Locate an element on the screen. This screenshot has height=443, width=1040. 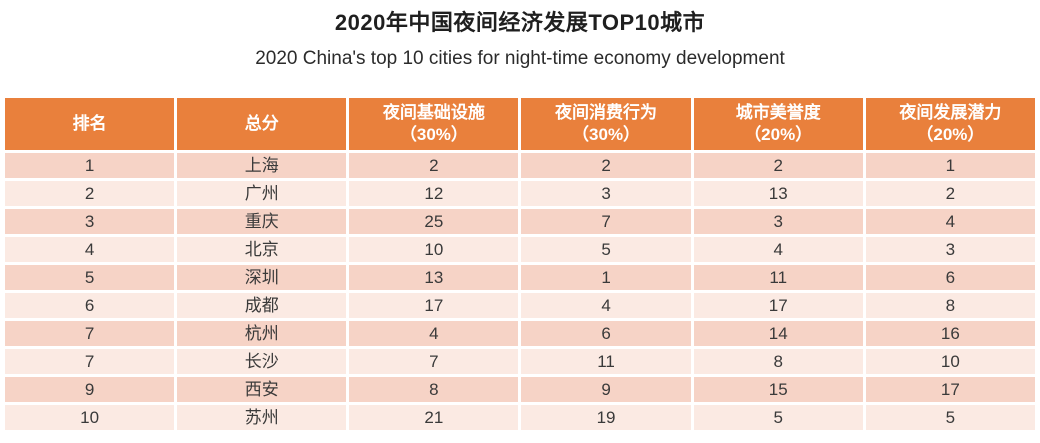
column-header-night-consumption: 夜间消费行为 （30%） is located at coordinates (606, 124).